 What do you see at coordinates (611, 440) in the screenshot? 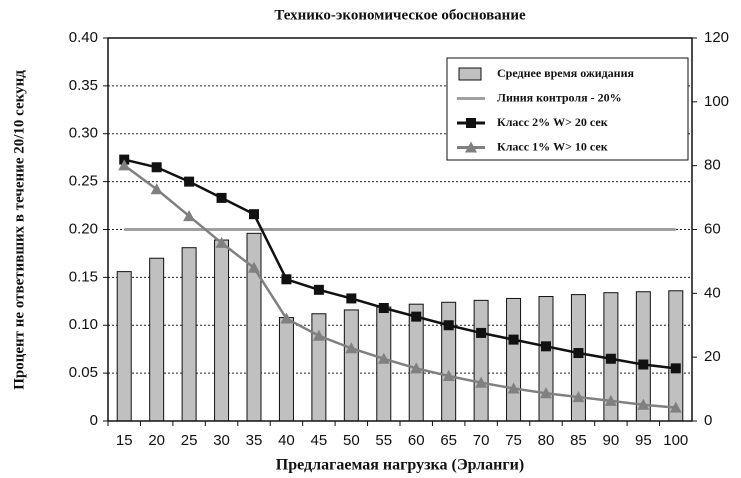
I see `x-tick-label: 90` at bounding box center [611, 440].